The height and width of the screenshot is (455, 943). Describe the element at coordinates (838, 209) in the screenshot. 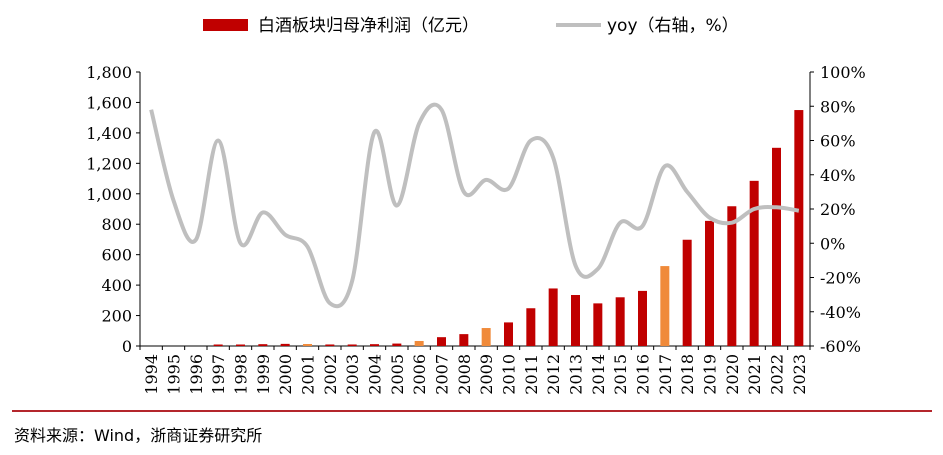

I see `right-tick-label: 20%` at that location.